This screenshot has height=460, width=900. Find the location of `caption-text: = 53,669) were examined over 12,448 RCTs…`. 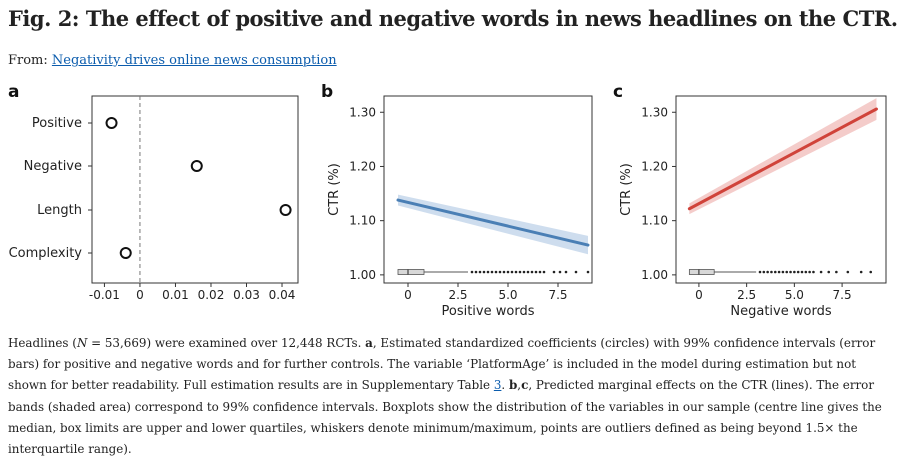

caption-text: = 53,669) were examined over 12,448 RCTs… is located at coordinates (226, 343).